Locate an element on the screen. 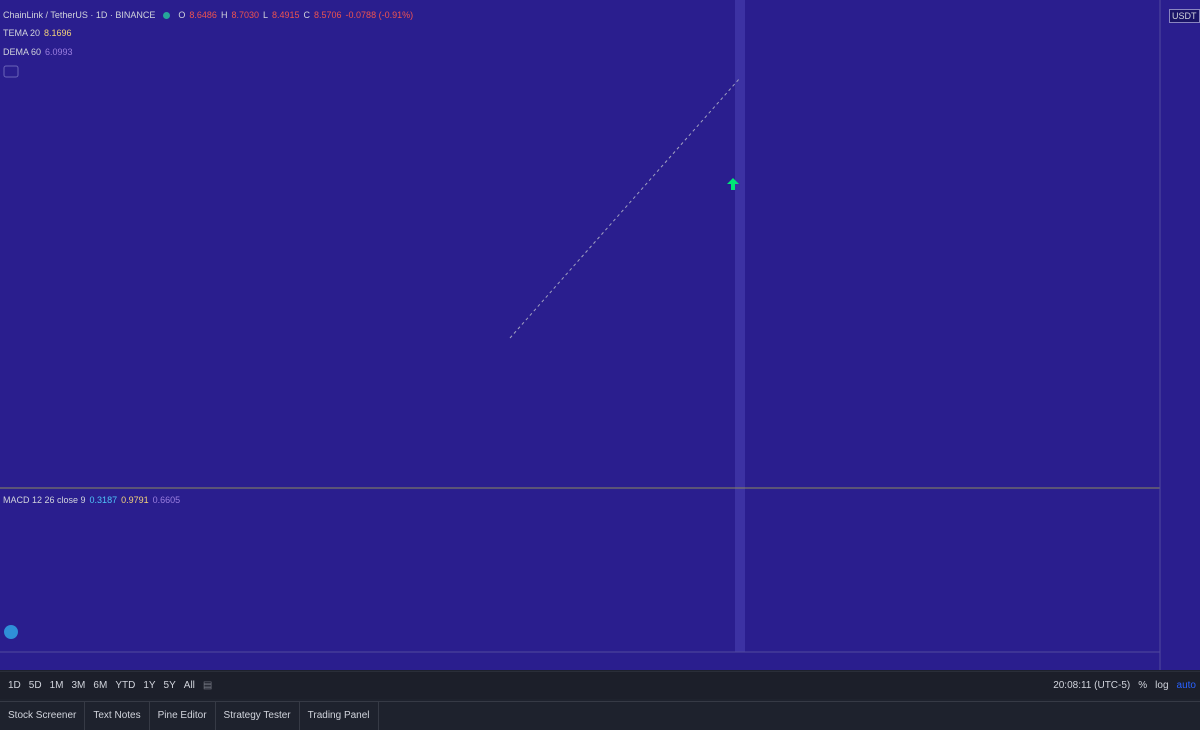 The image size is (1200, 730). tab: Stock Screener is located at coordinates (43, 716).